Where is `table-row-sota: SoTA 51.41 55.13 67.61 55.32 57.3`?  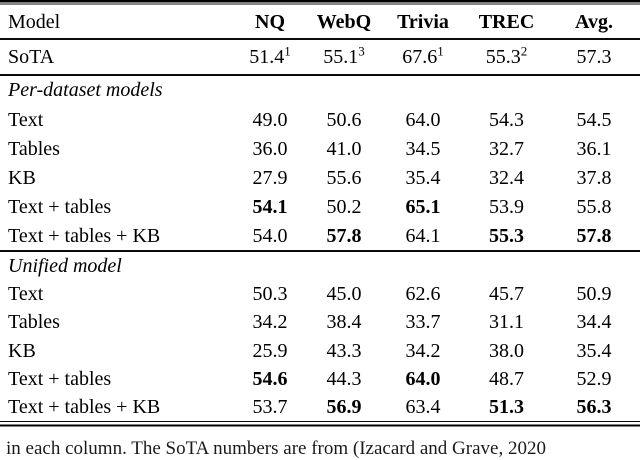
table-row-sota: SoTA 51.41 55.13 67.61 55.32 57.3 is located at coordinates (320, 57).